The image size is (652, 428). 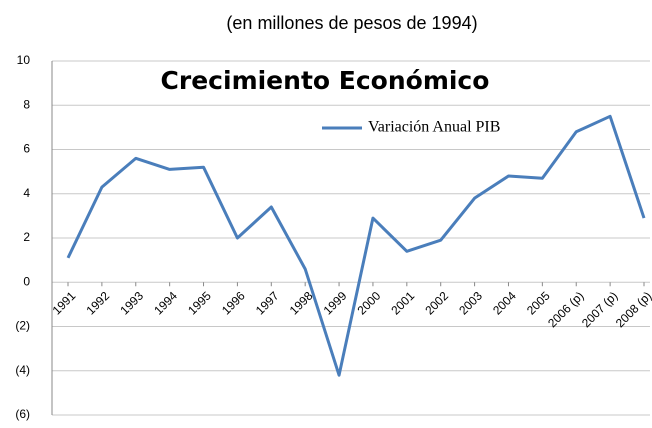 I want to click on x-tick-label: 2005, so click(x=538, y=302).